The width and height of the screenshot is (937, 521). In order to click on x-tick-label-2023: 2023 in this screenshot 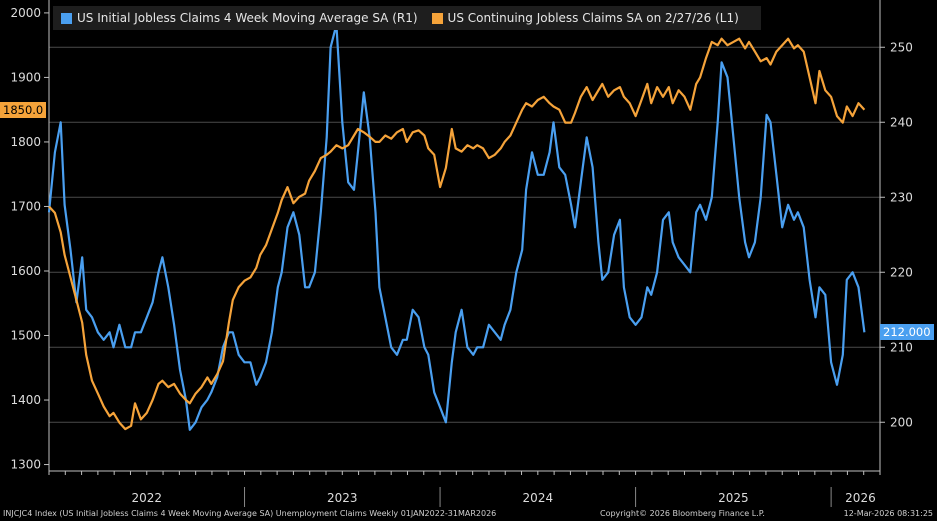, I will do `click(342, 498)`.